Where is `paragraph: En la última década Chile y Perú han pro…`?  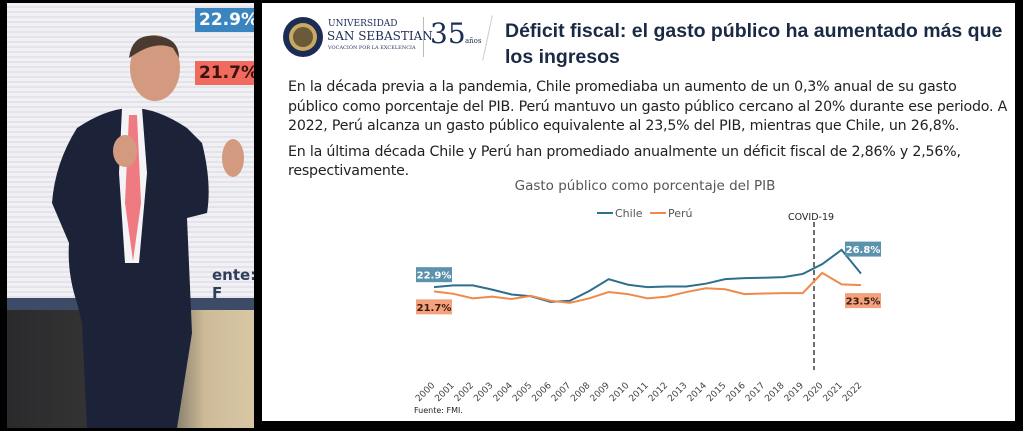
paragraph: En la última década Chile y Perú han pro… is located at coordinates (624, 161).